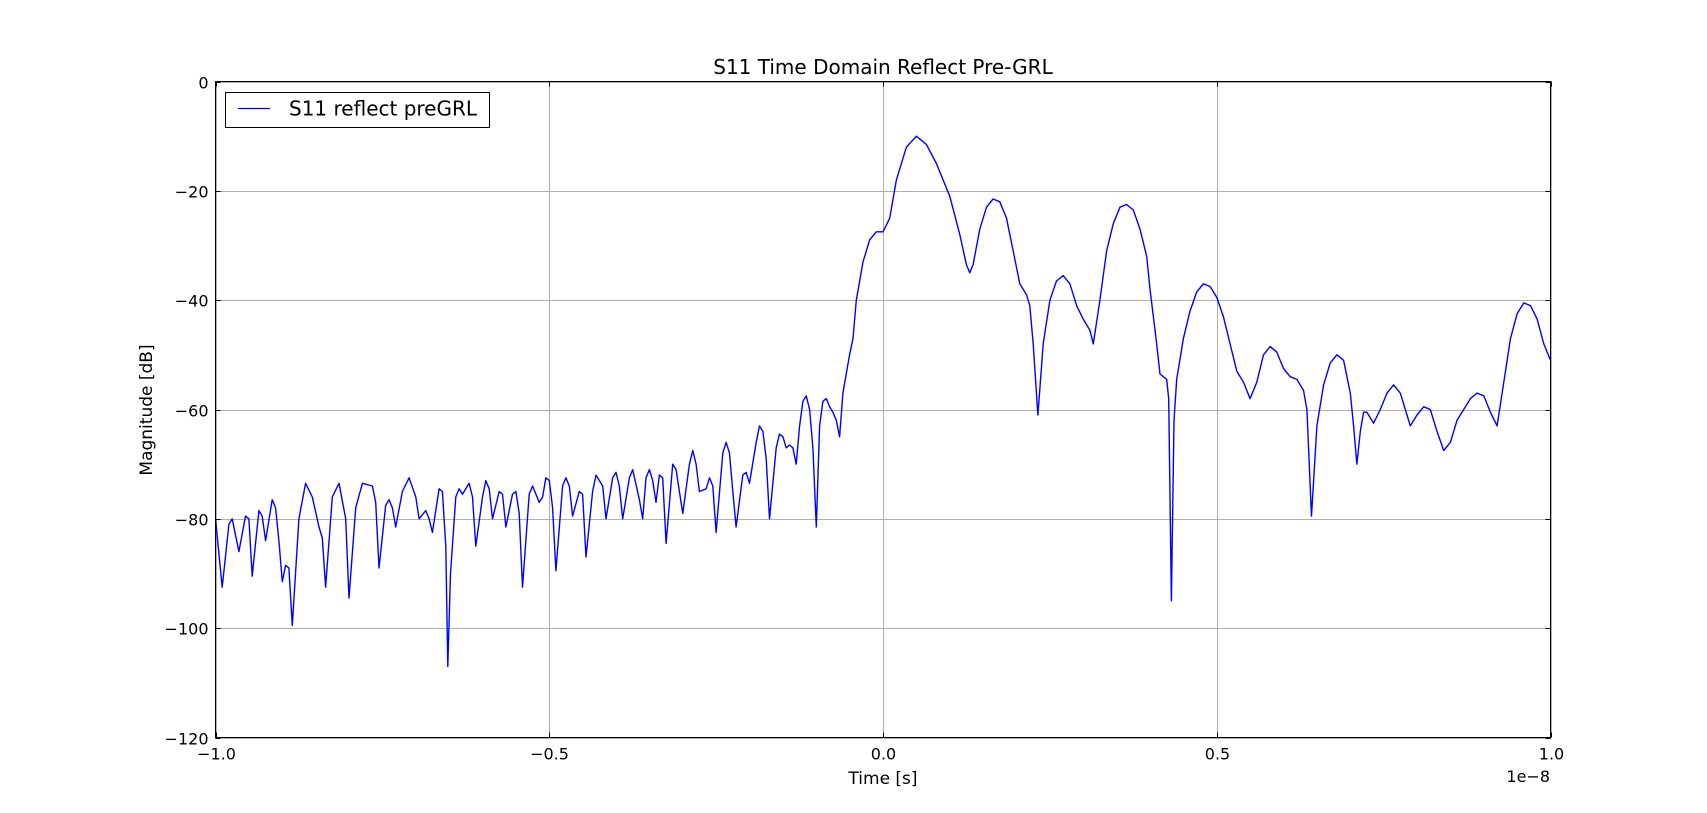 This screenshot has height=813, width=1707. I want to click on y-tick-label: −120, so click(187, 739).